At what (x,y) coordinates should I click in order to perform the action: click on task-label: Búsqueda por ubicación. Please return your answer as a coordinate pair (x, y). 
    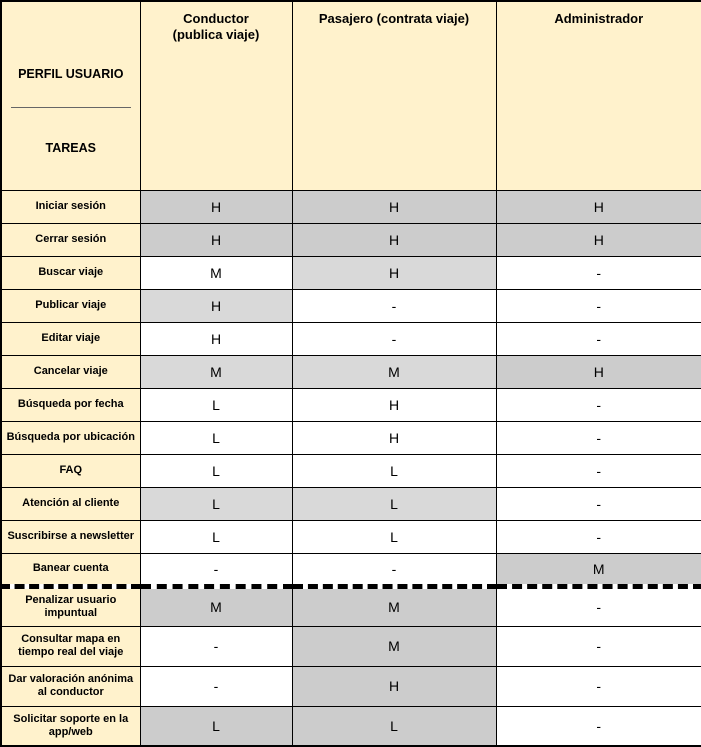
    Looking at the image, I should click on (70, 437).